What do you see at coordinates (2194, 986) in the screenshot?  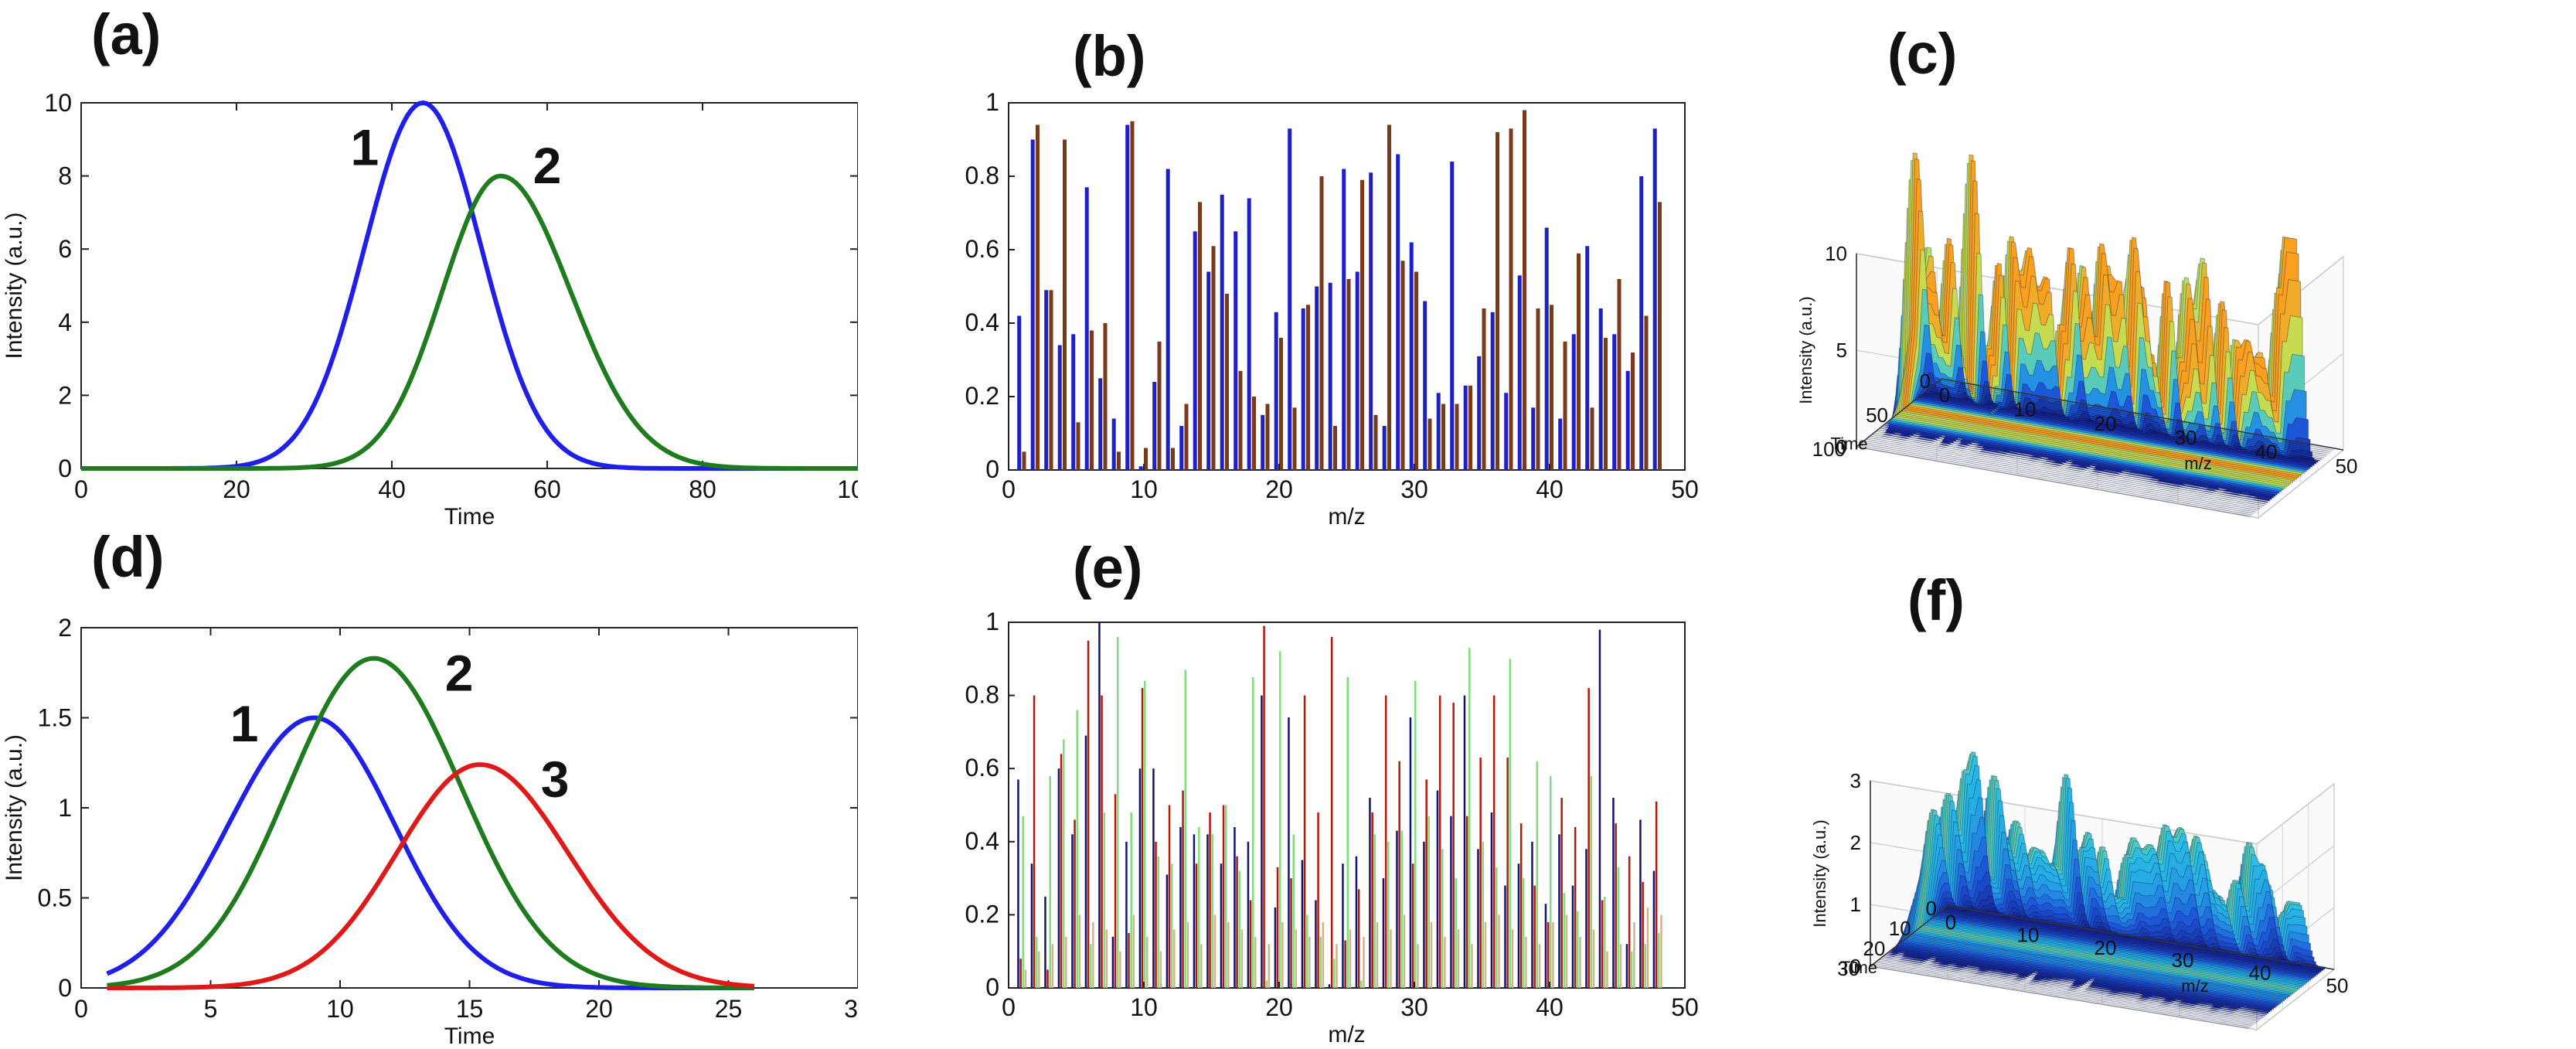 I see `x-axis-label: m/z` at bounding box center [2194, 986].